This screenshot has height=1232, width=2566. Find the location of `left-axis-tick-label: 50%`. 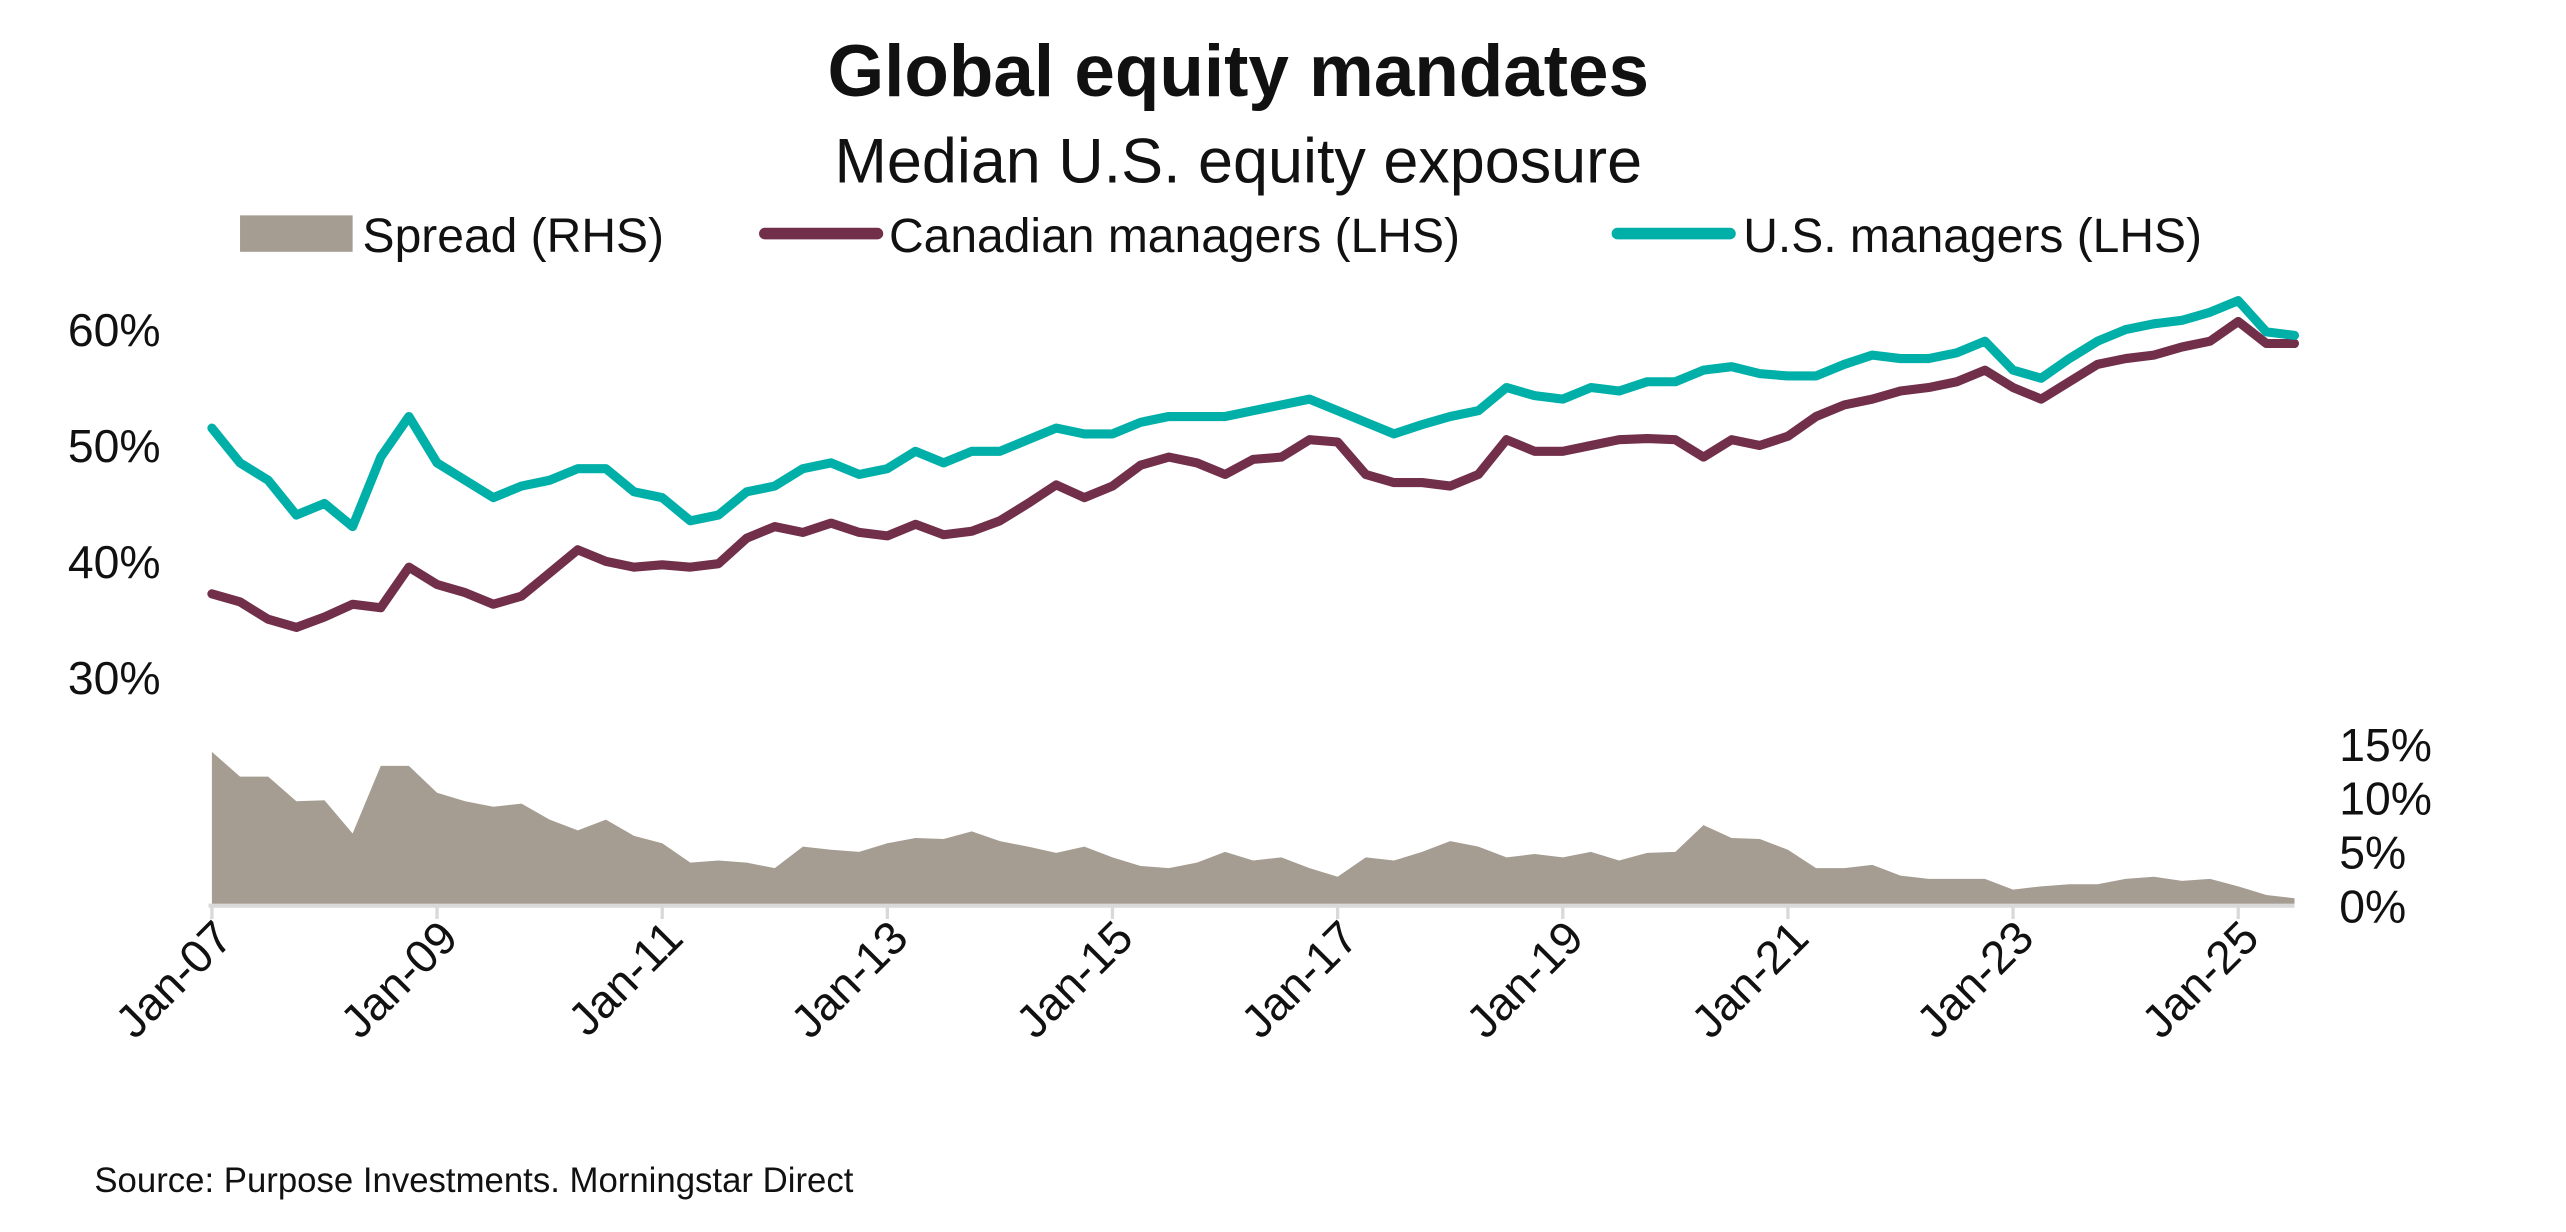

left-axis-tick-label: 50% is located at coordinates (114, 446).